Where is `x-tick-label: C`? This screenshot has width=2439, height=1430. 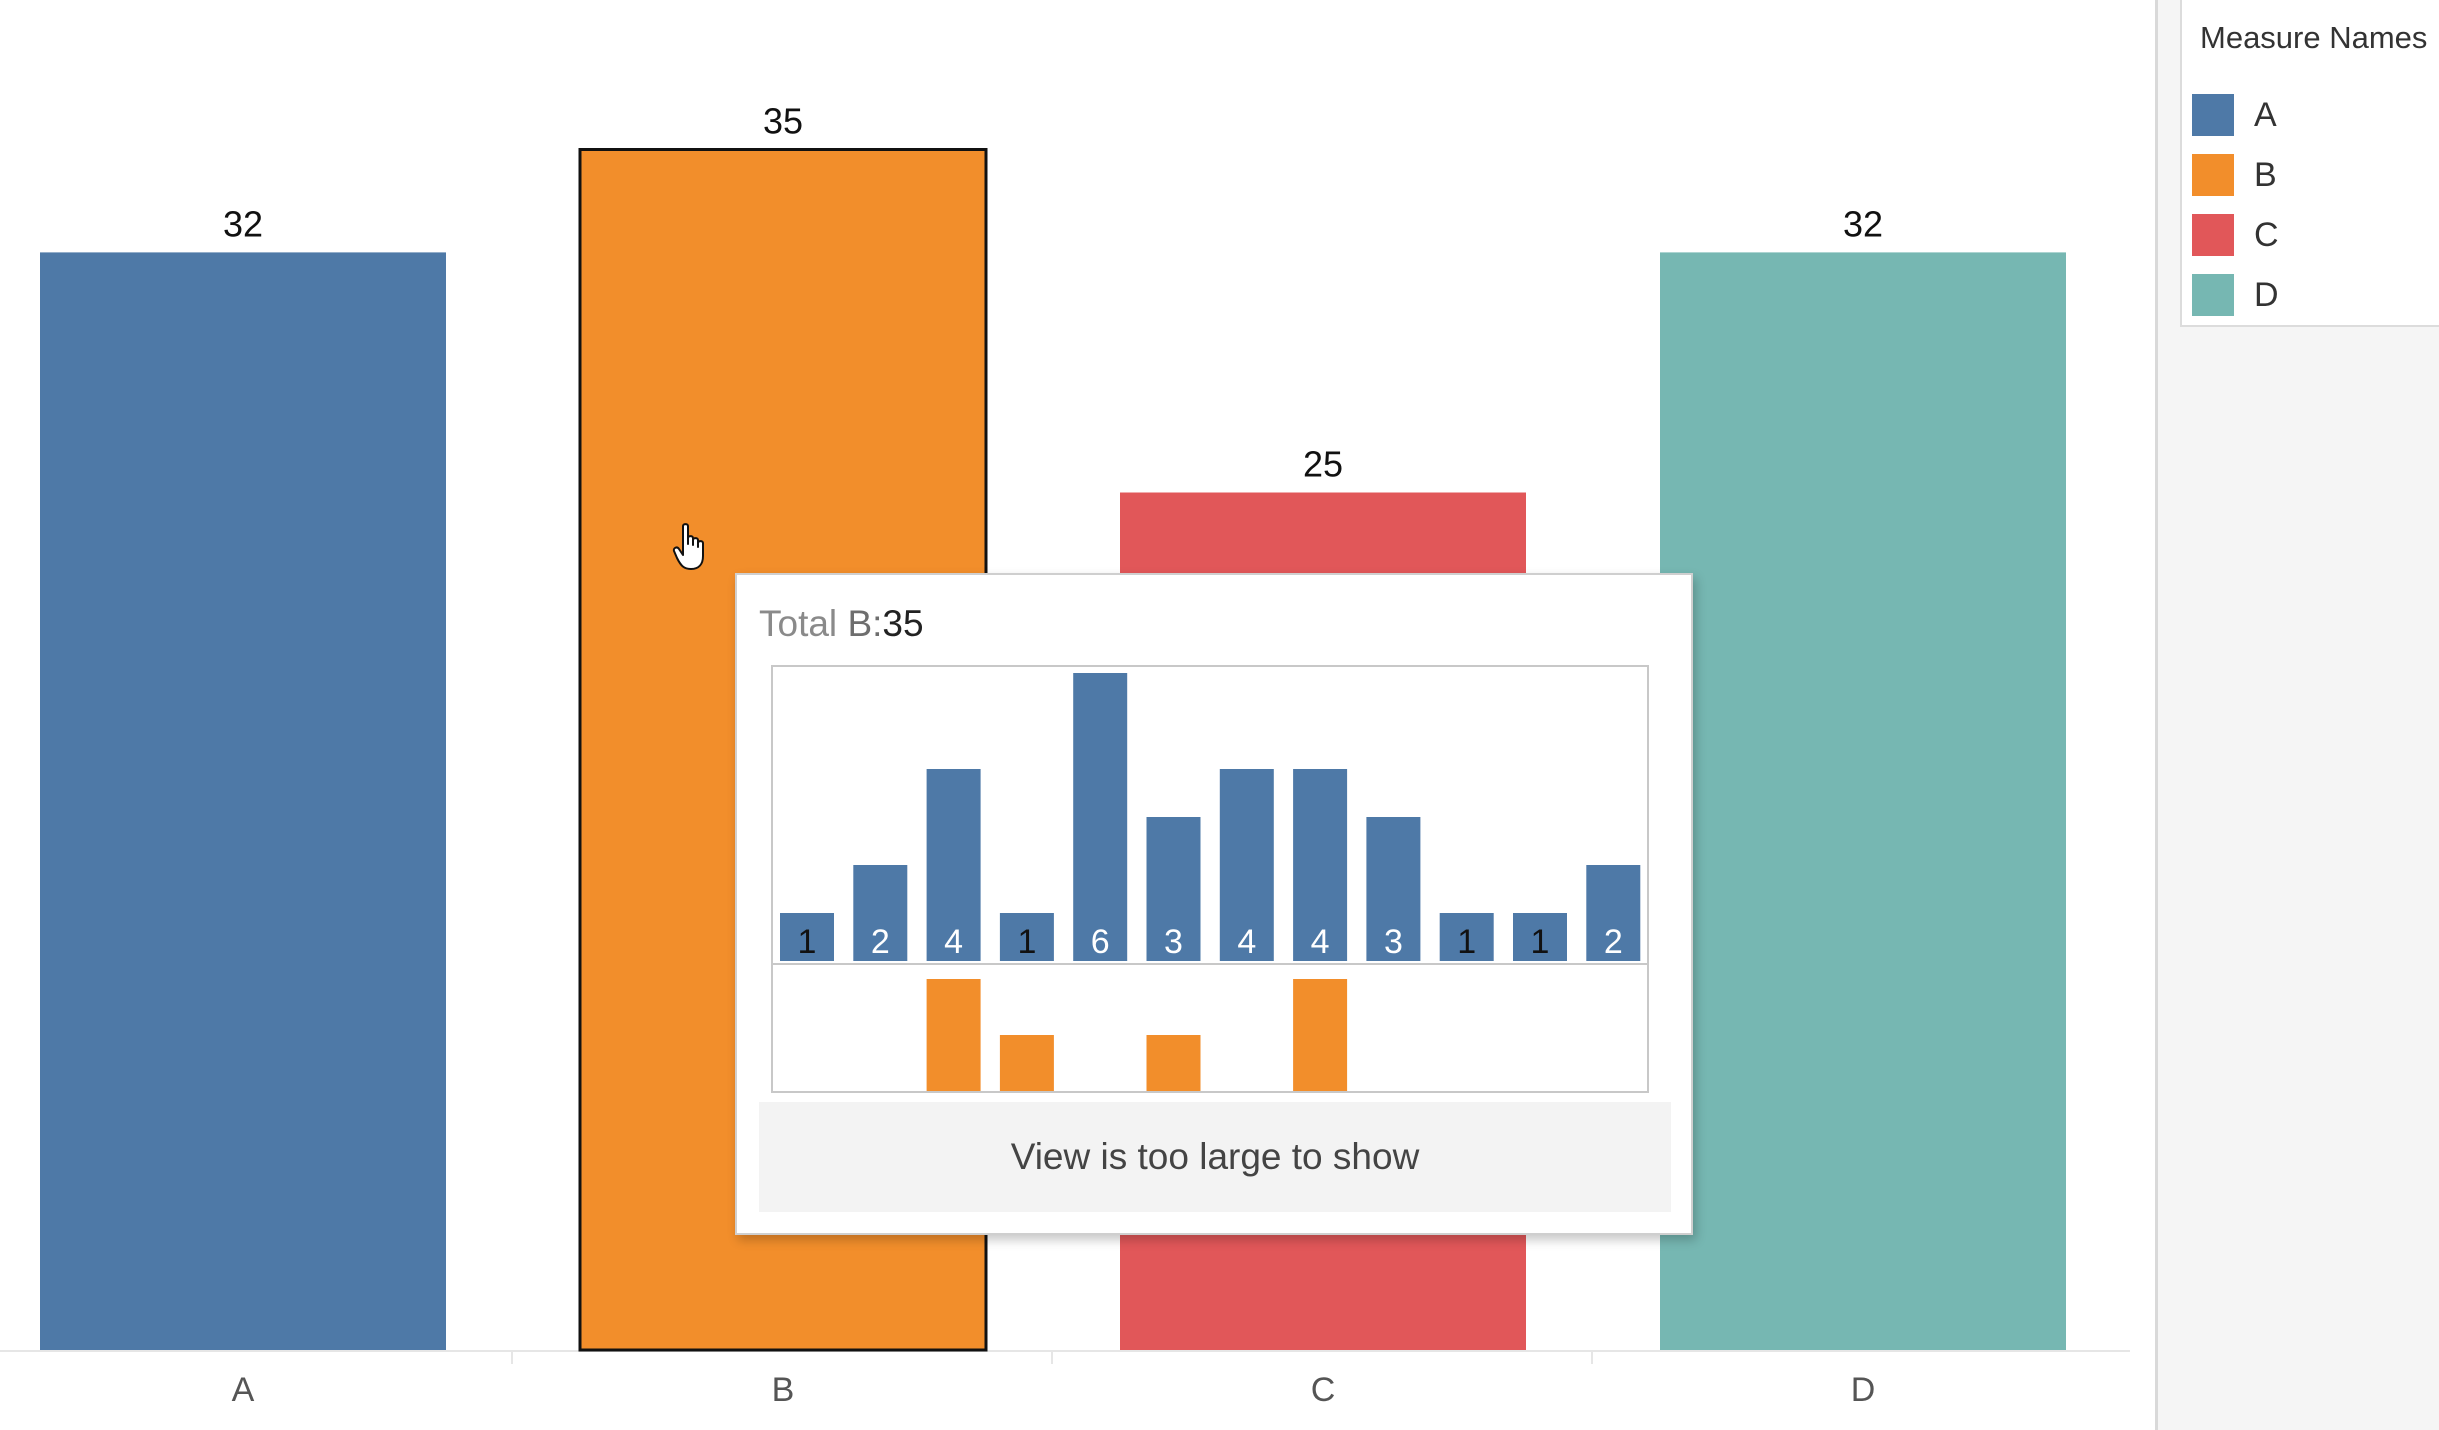 x-tick-label: C is located at coordinates (1323, 1390).